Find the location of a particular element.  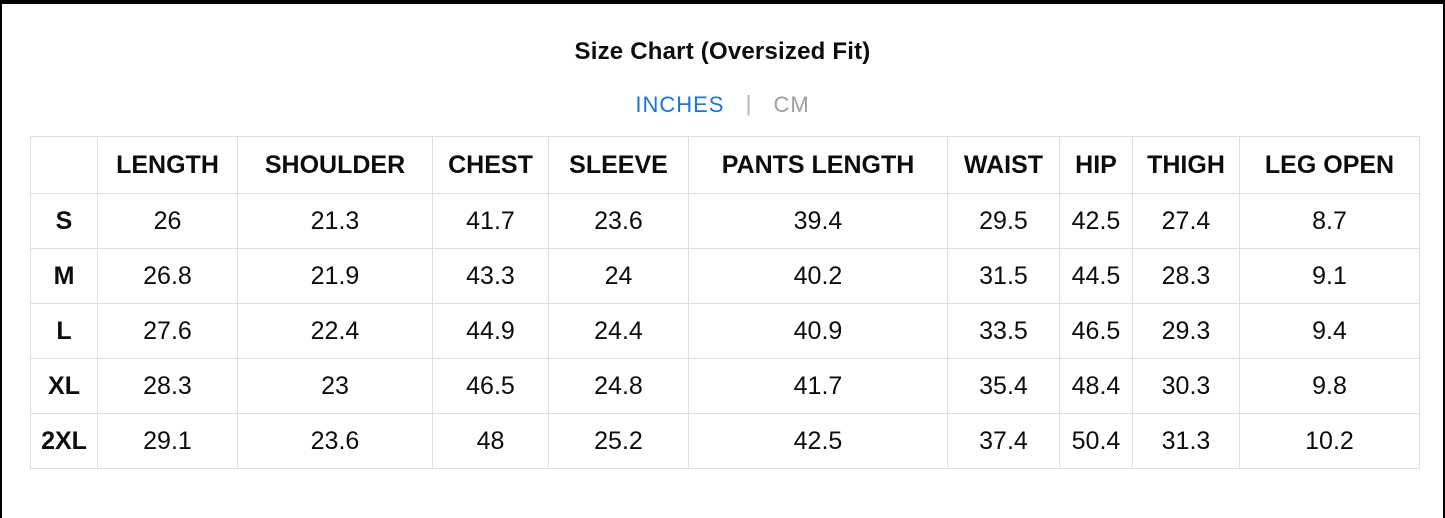

unit-toggle: INCHES | CM is located at coordinates (722, 104).